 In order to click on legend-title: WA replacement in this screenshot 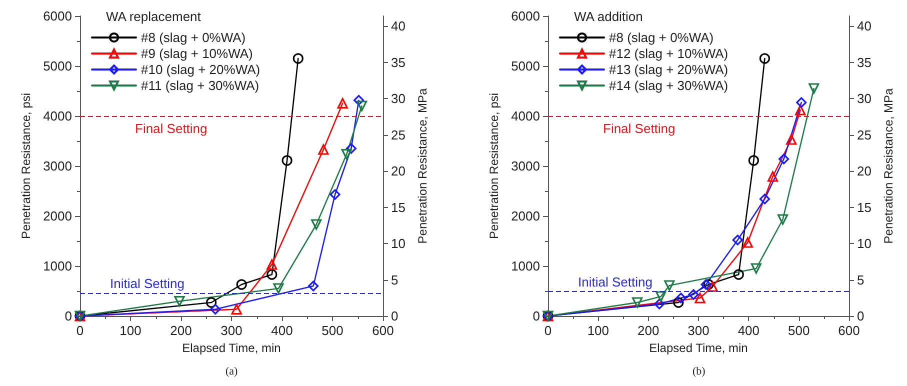, I will do `click(154, 16)`.